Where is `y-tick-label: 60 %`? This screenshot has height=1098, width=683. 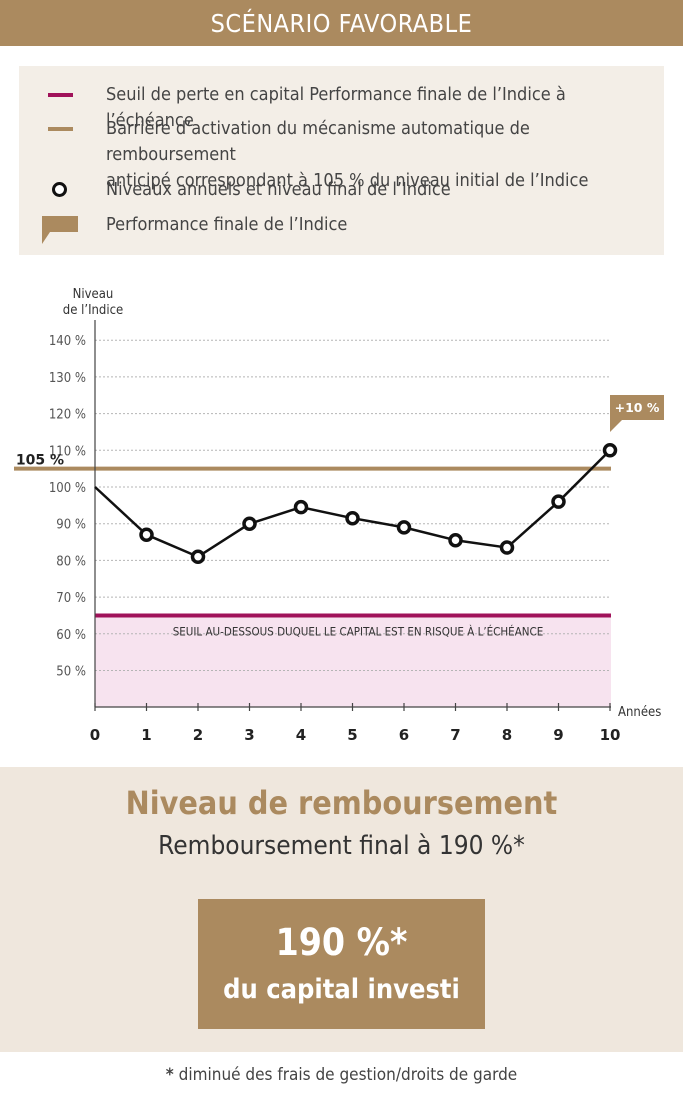 y-tick-label: 60 % is located at coordinates (71, 635).